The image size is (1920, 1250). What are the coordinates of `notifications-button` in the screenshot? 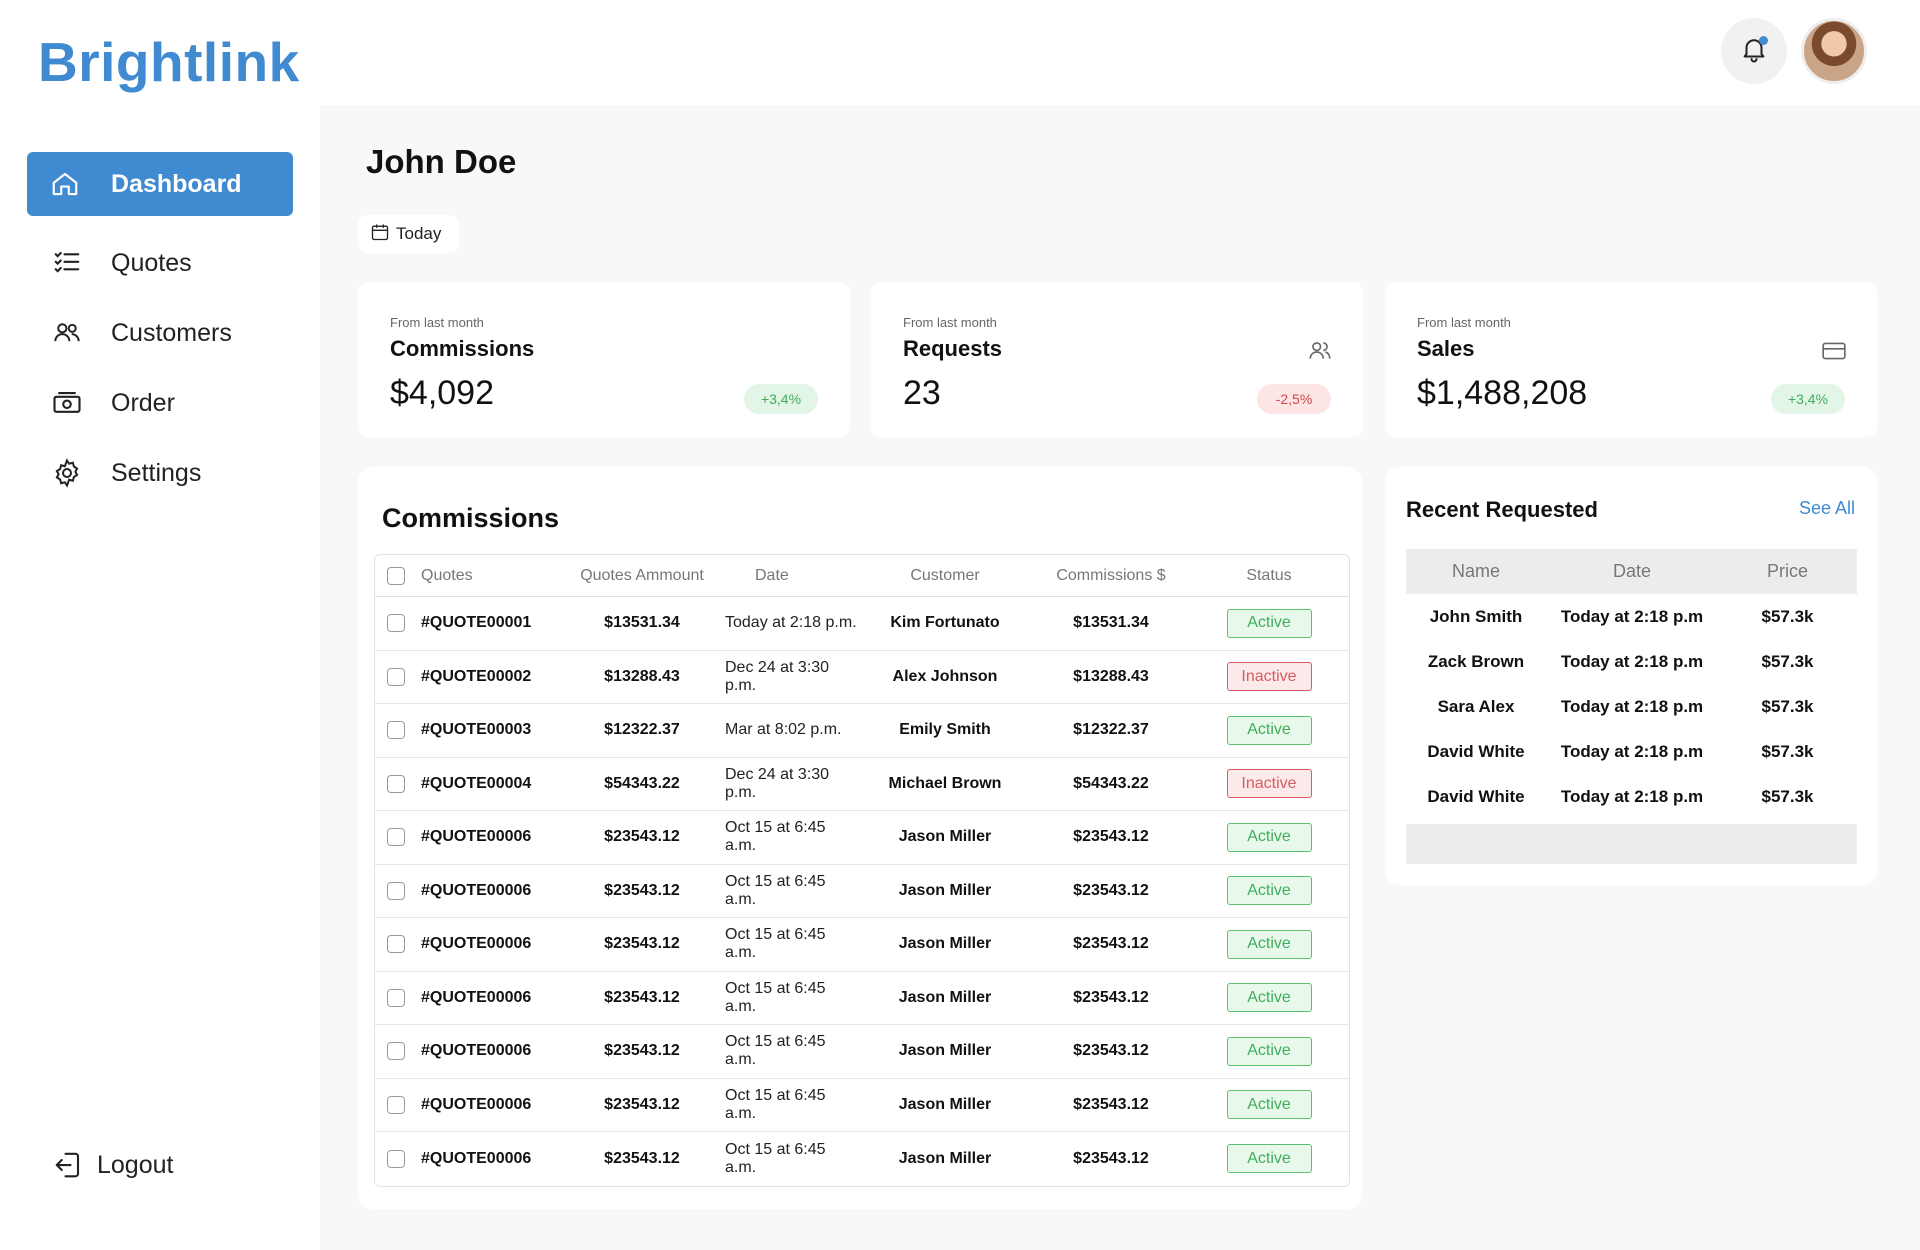 It's located at (1754, 51).